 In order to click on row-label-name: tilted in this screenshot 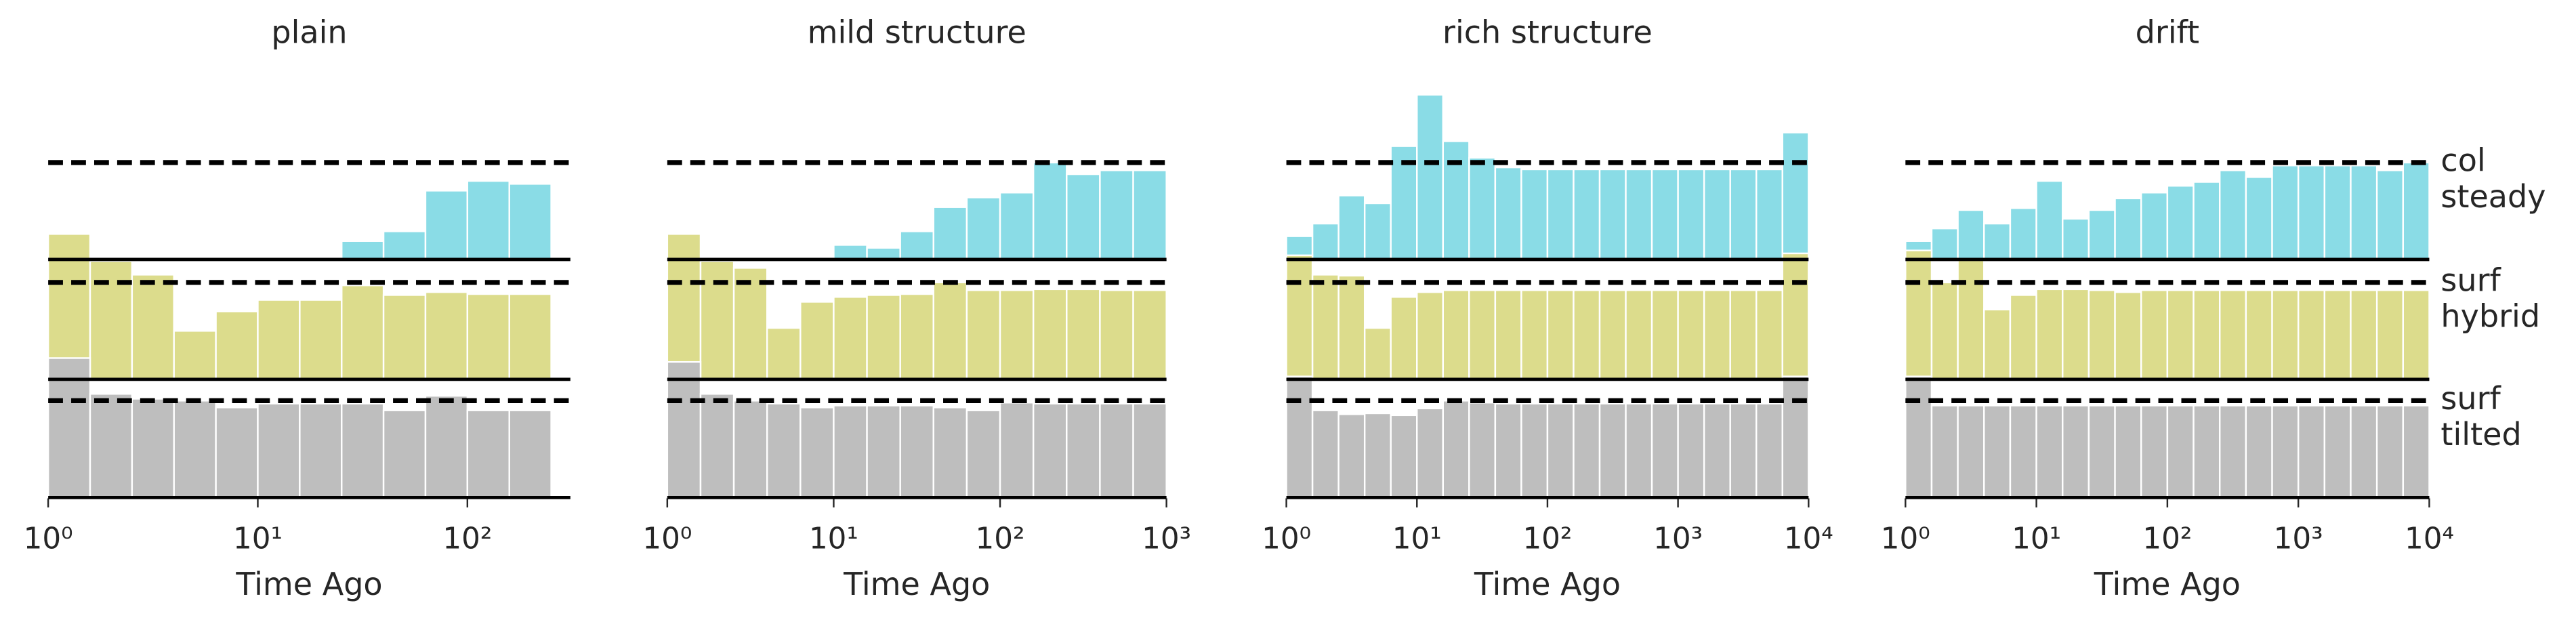, I will do `click(2480, 434)`.